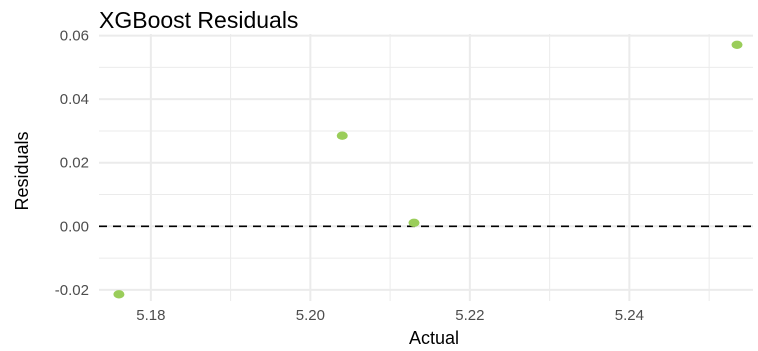  I want to click on x-tick-label: 5.24, so click(629, 315).